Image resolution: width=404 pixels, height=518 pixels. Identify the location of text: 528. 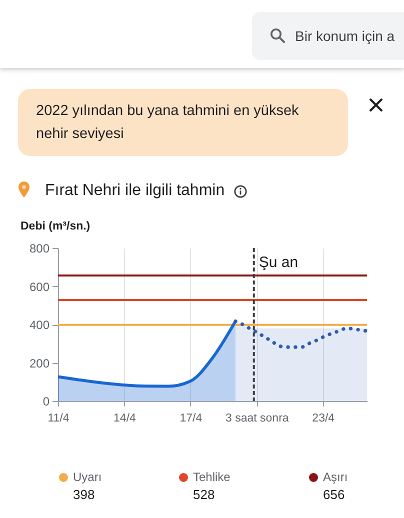
(204, 494).